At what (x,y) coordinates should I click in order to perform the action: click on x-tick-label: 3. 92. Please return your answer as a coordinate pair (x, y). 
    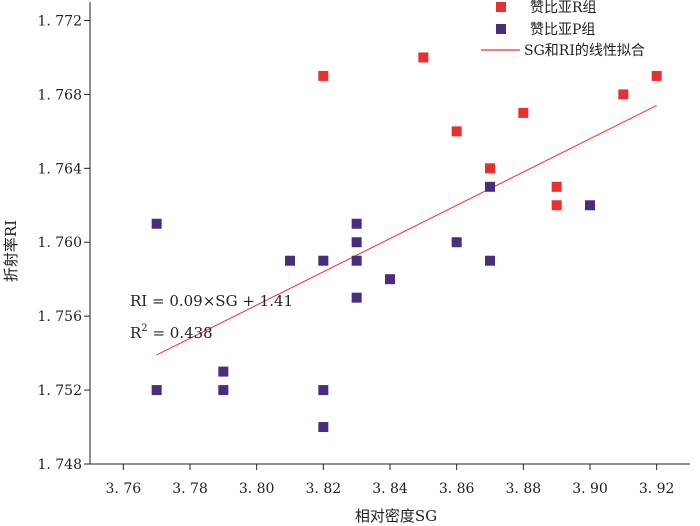
    Looking at the image, I should click on (657, 489).